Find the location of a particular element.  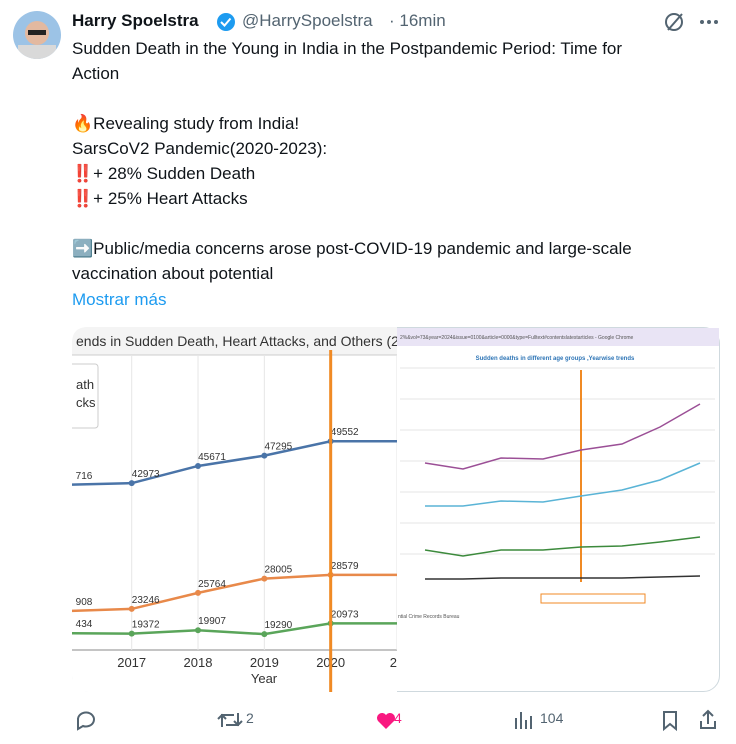

views-icon is located at coordinates (523, 720).